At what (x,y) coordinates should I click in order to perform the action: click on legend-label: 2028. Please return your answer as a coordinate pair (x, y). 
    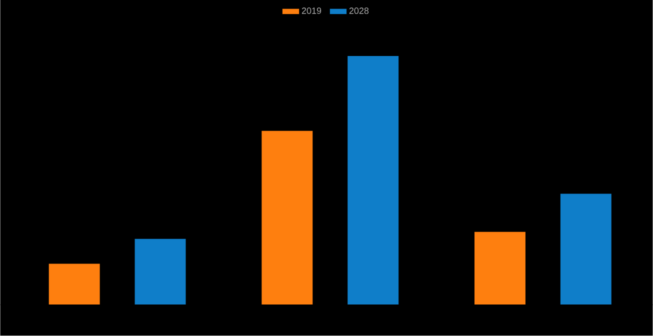
    Looking at the image, I should click on (359, 11).